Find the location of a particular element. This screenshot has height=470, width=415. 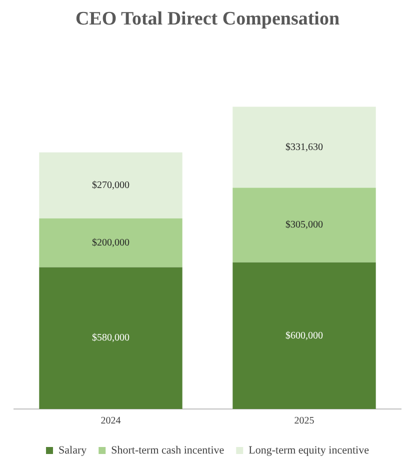

x-tick-label: 2024 is located at coordinates (110, 421).